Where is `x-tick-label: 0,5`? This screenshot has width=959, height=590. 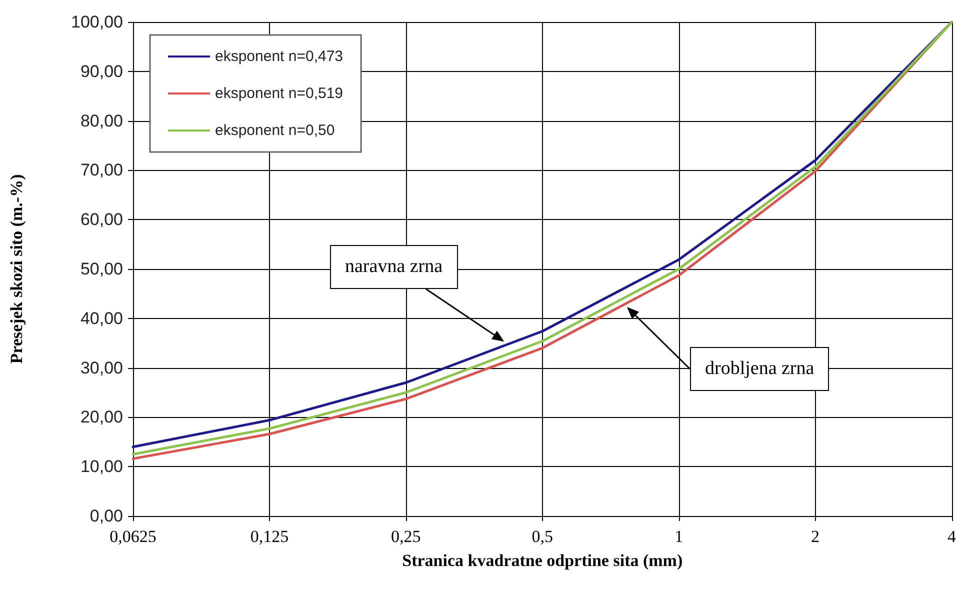 x-tick-label: 0,5 is located at coordinates (542, 536).